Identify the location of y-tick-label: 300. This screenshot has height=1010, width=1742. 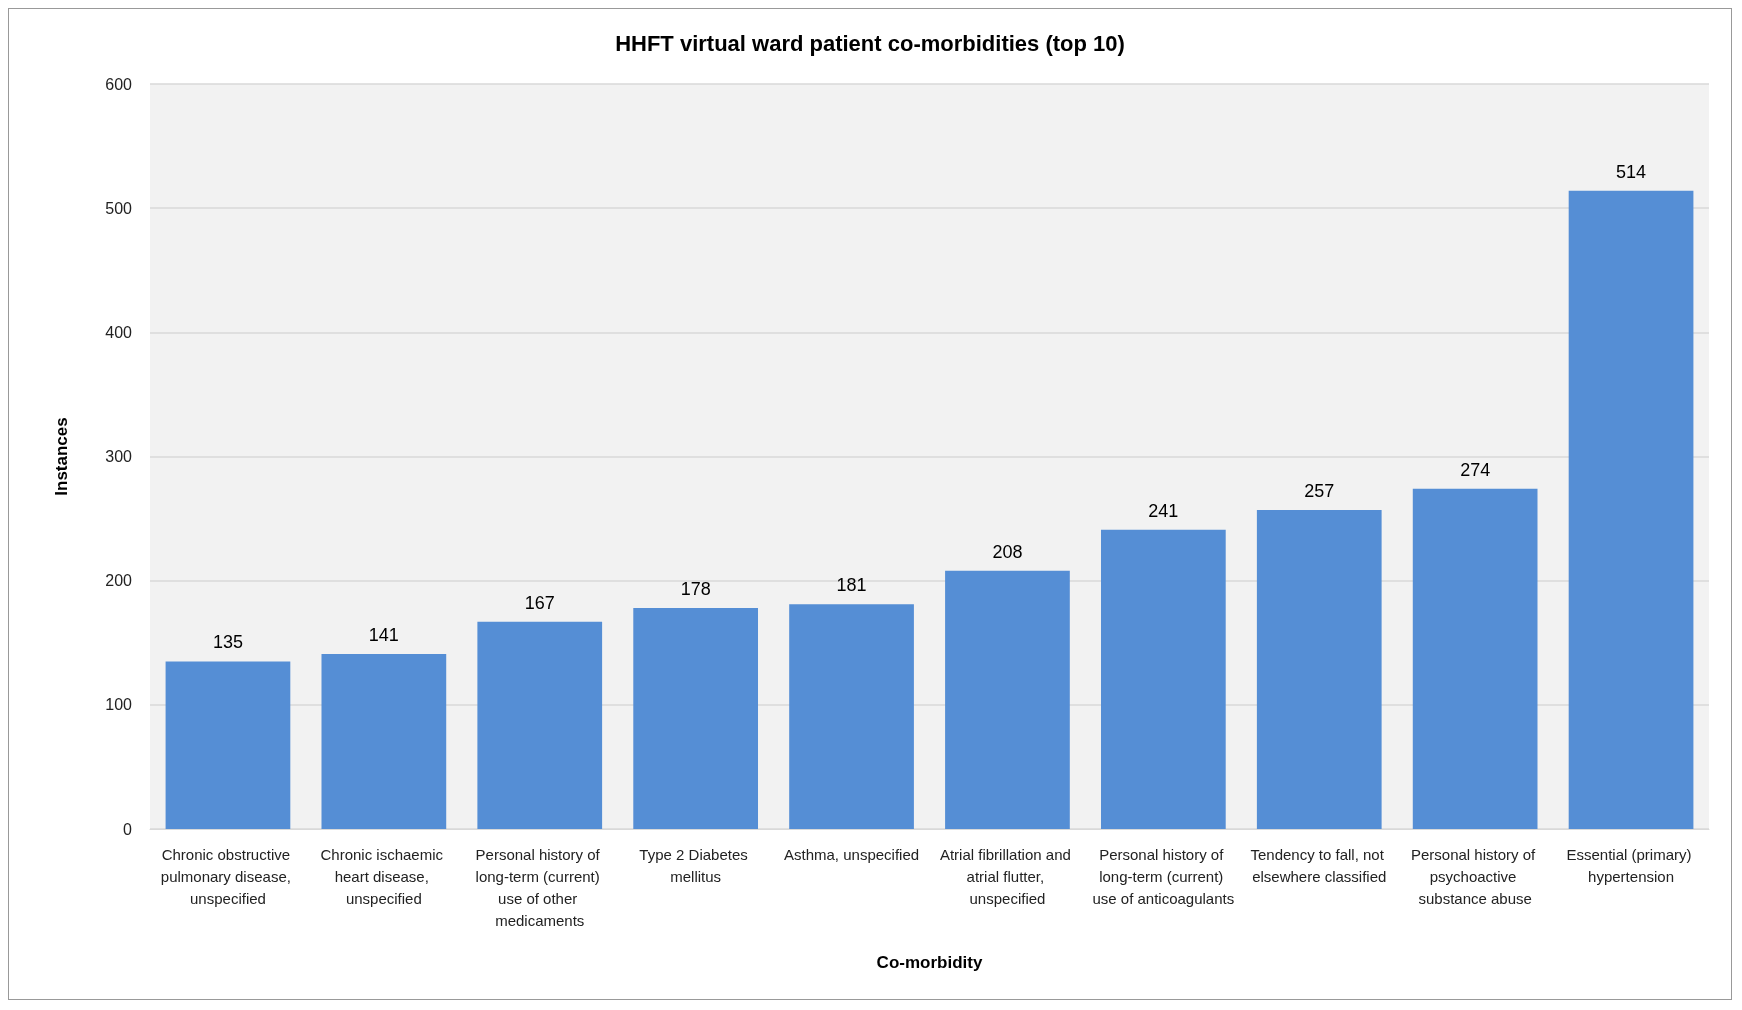
(119, 456).